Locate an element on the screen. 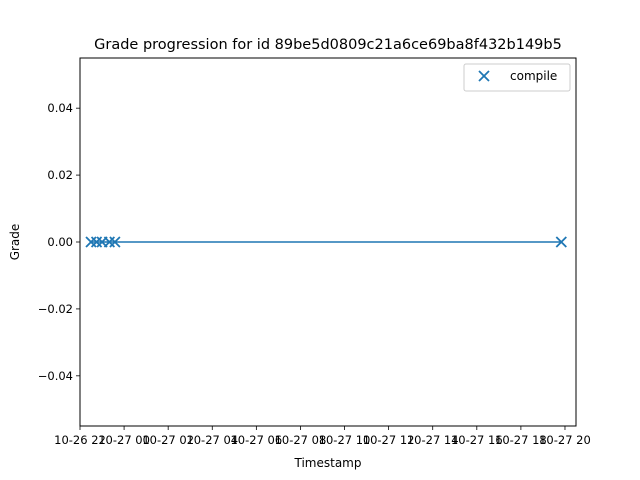 The image size is (640, 480). x-tick-label: 10-27 20 is located at coordinates (565, 440).